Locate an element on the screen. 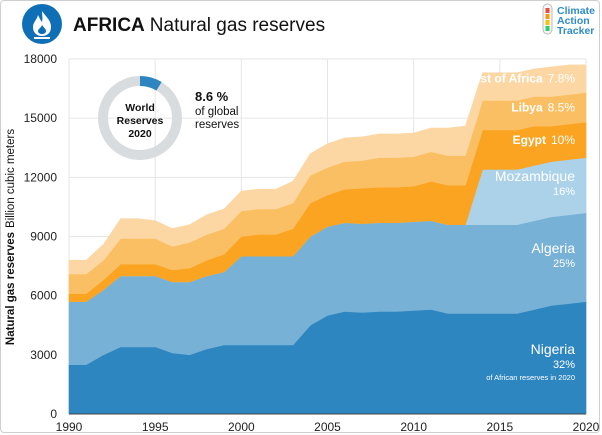 The image size is (602, 435). donut-share-text-2: reserves is located at coordinates (217, 125).